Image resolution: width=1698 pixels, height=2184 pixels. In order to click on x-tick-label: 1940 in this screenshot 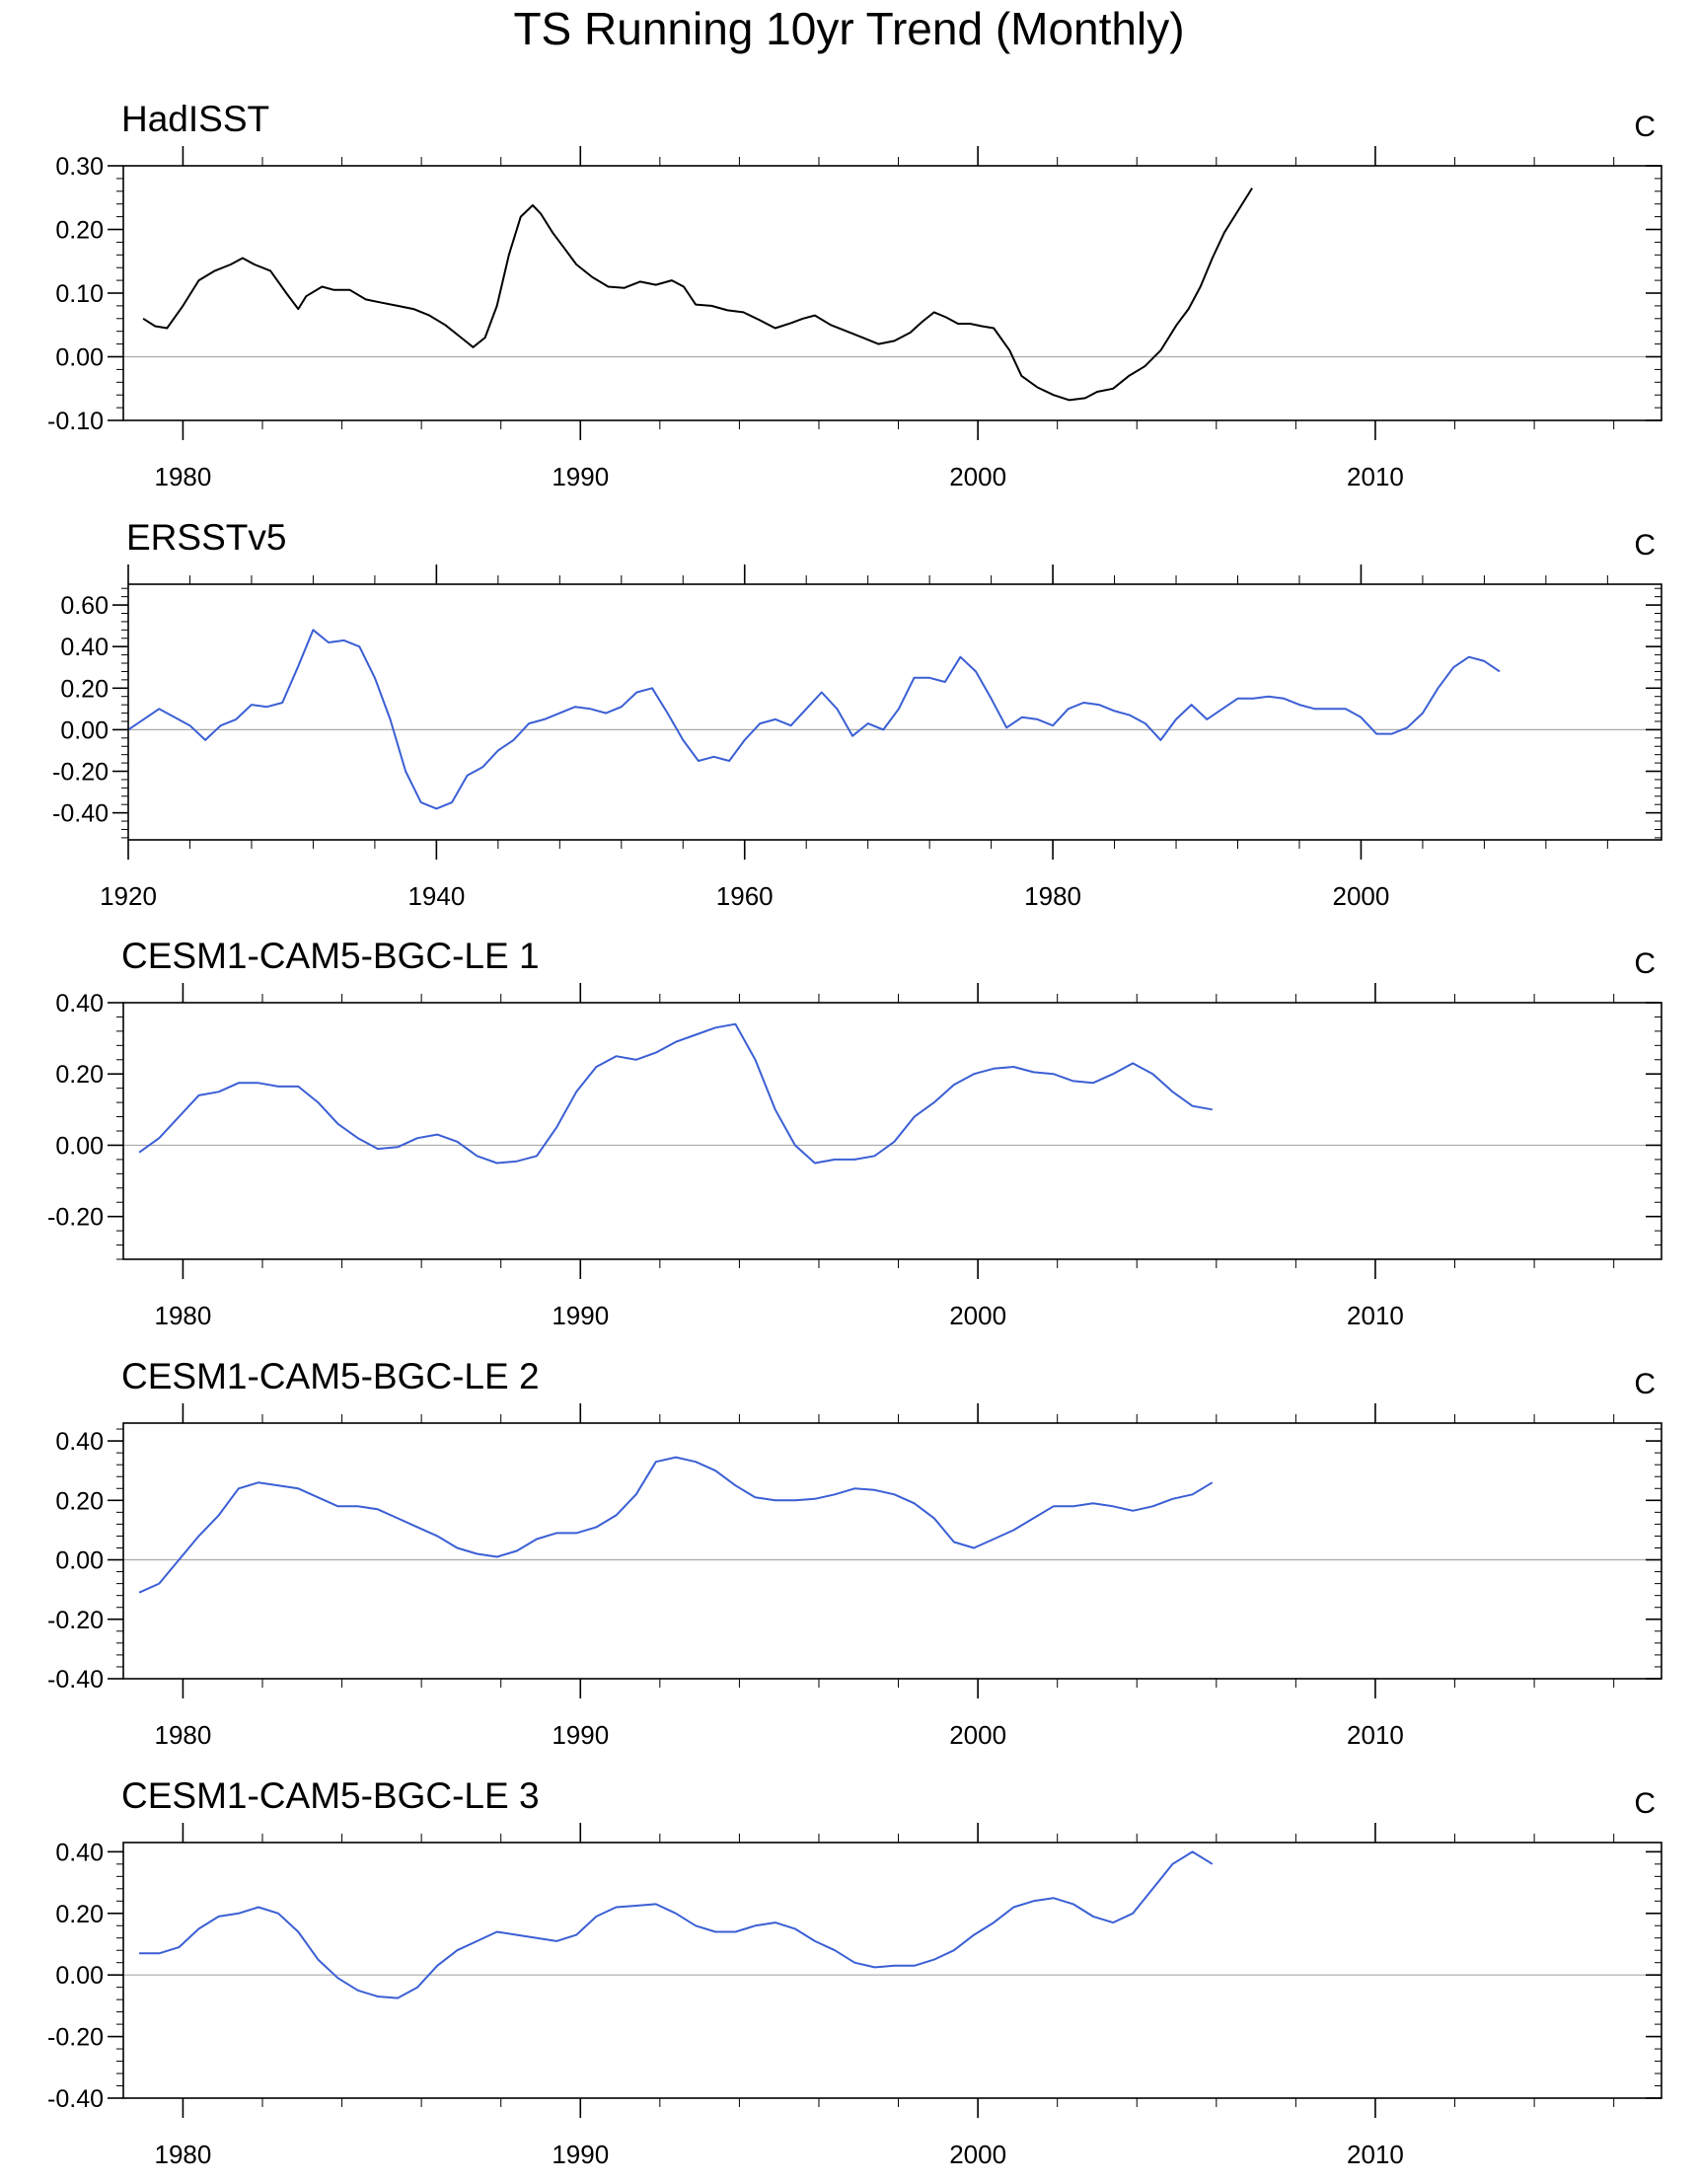, I will do `click(436, 896)`.